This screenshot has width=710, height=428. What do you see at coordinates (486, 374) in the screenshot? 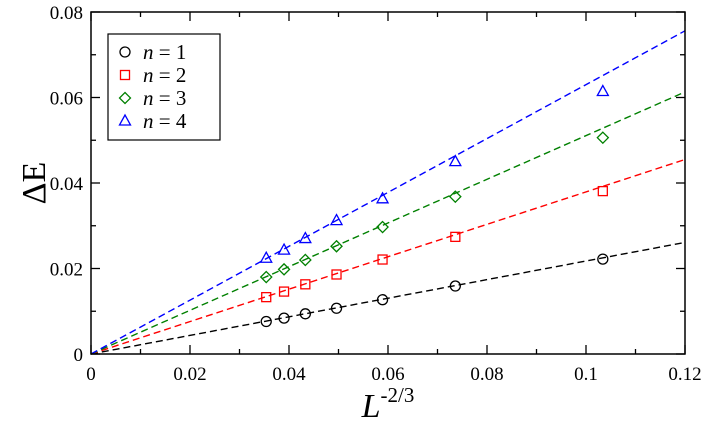
I see `x-tick-label: 0.08` at bounding box center [486, 374].